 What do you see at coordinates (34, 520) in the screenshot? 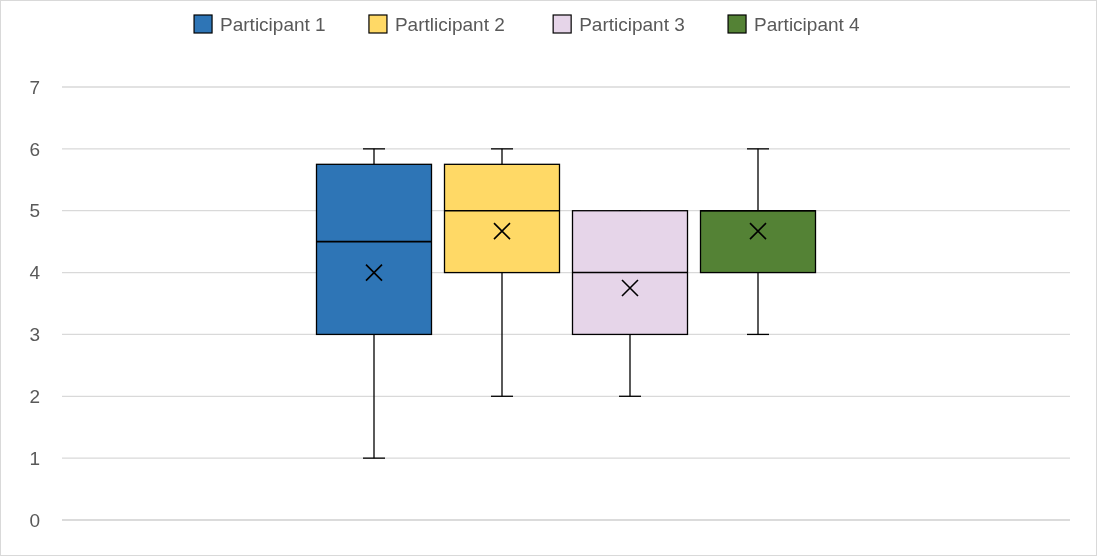
I see `y-tick-label: 0` at bounding box center [34, 520].